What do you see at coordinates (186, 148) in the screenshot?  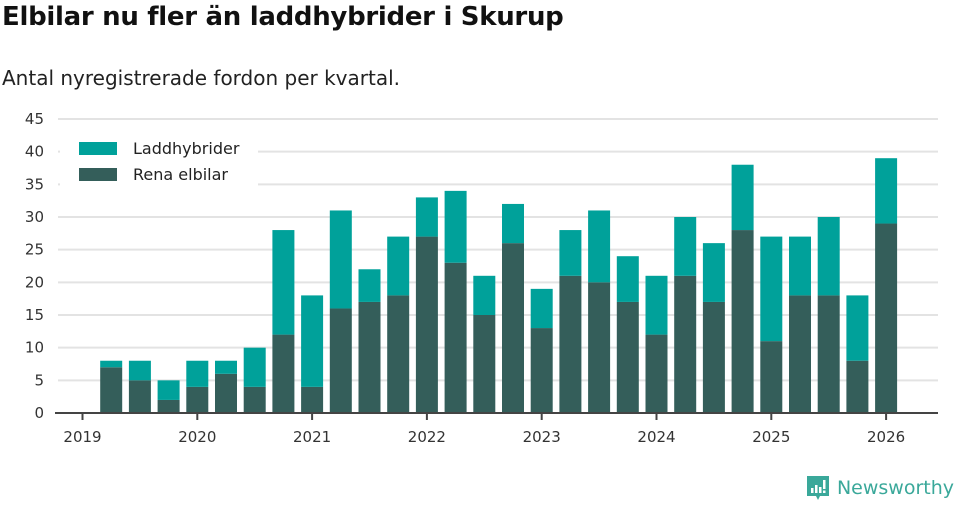 I see `legend-label: Laddhybrider` at bounding box center [186, 148].